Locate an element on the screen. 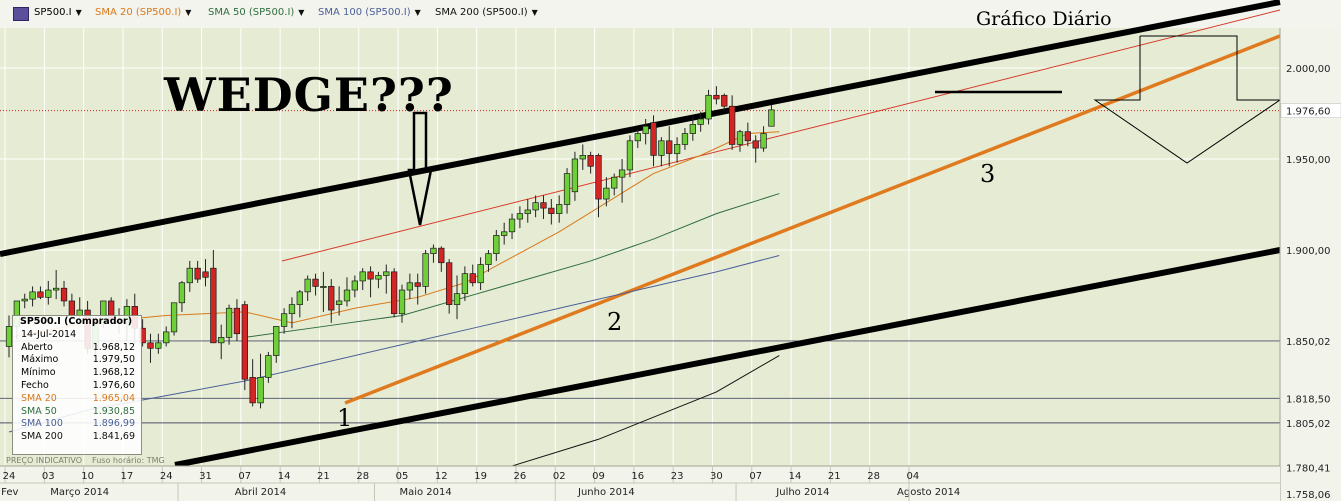 The image size is (1341, 501). info-row: Fecho 1.976,60 is located at coordinates (77, 386).